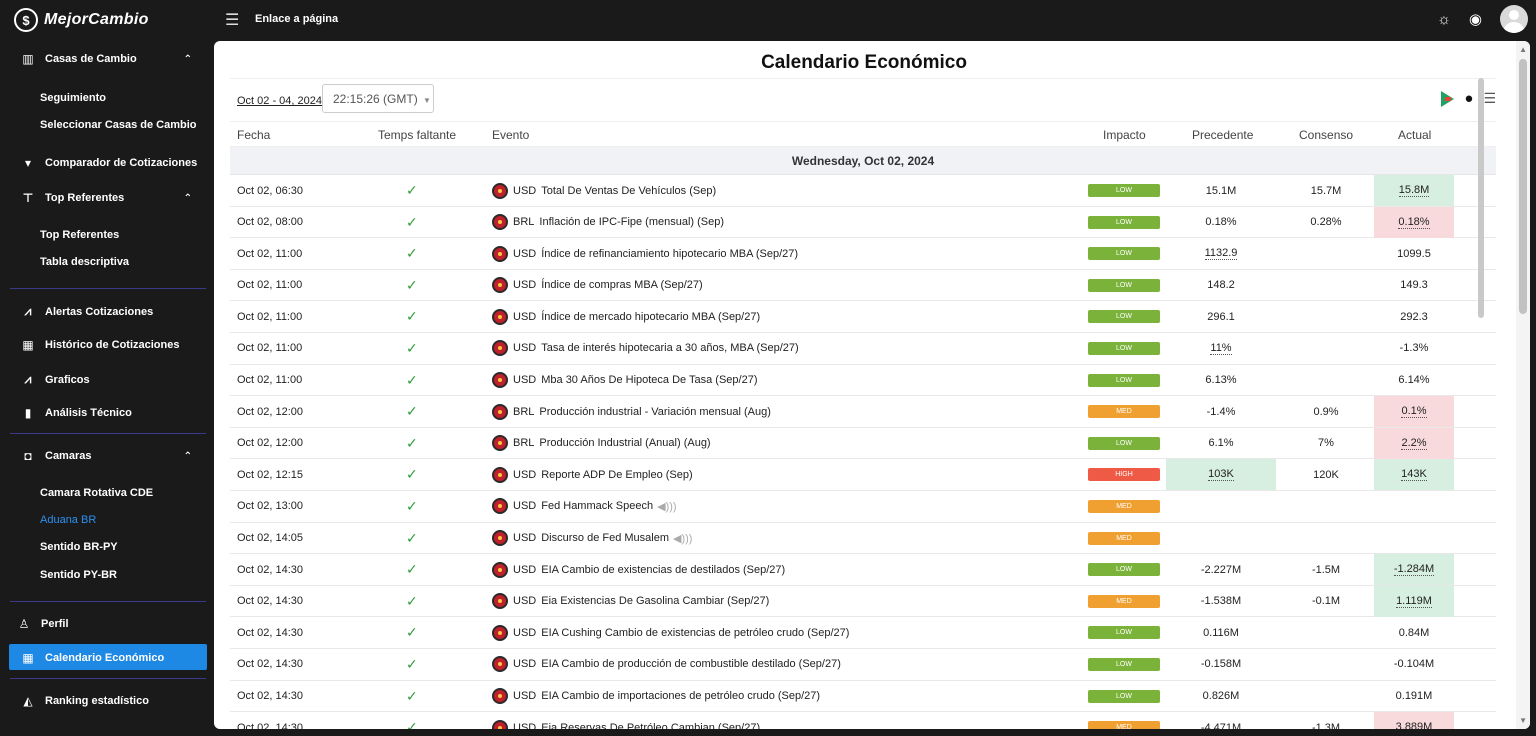 This screenshot has height=736, width=1536. I want to click on google-play-icon, so click(1448, 98).